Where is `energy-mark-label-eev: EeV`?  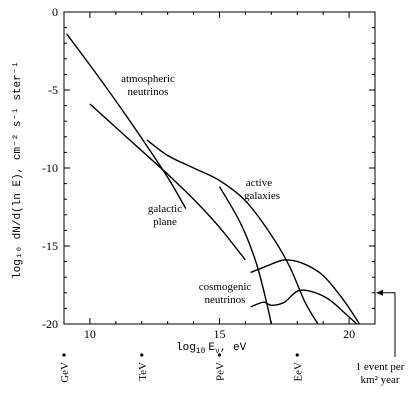 energy-mark-label-eev: EeV is located at coordinates (298, 372).